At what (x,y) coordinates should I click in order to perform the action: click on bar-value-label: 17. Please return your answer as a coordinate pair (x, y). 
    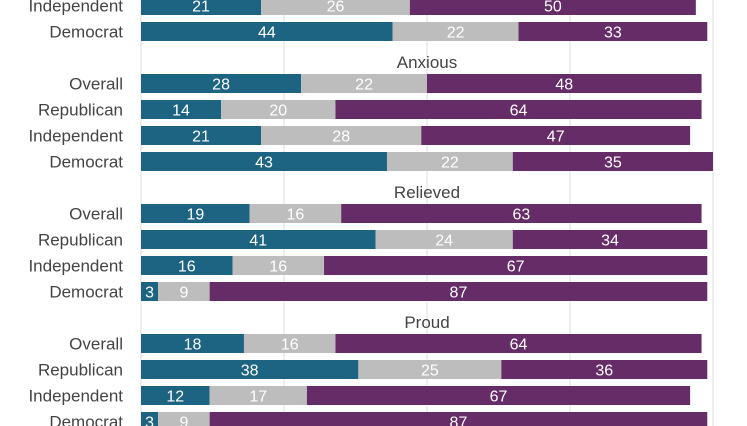
    Looking at the image, I should click on (258, 397).